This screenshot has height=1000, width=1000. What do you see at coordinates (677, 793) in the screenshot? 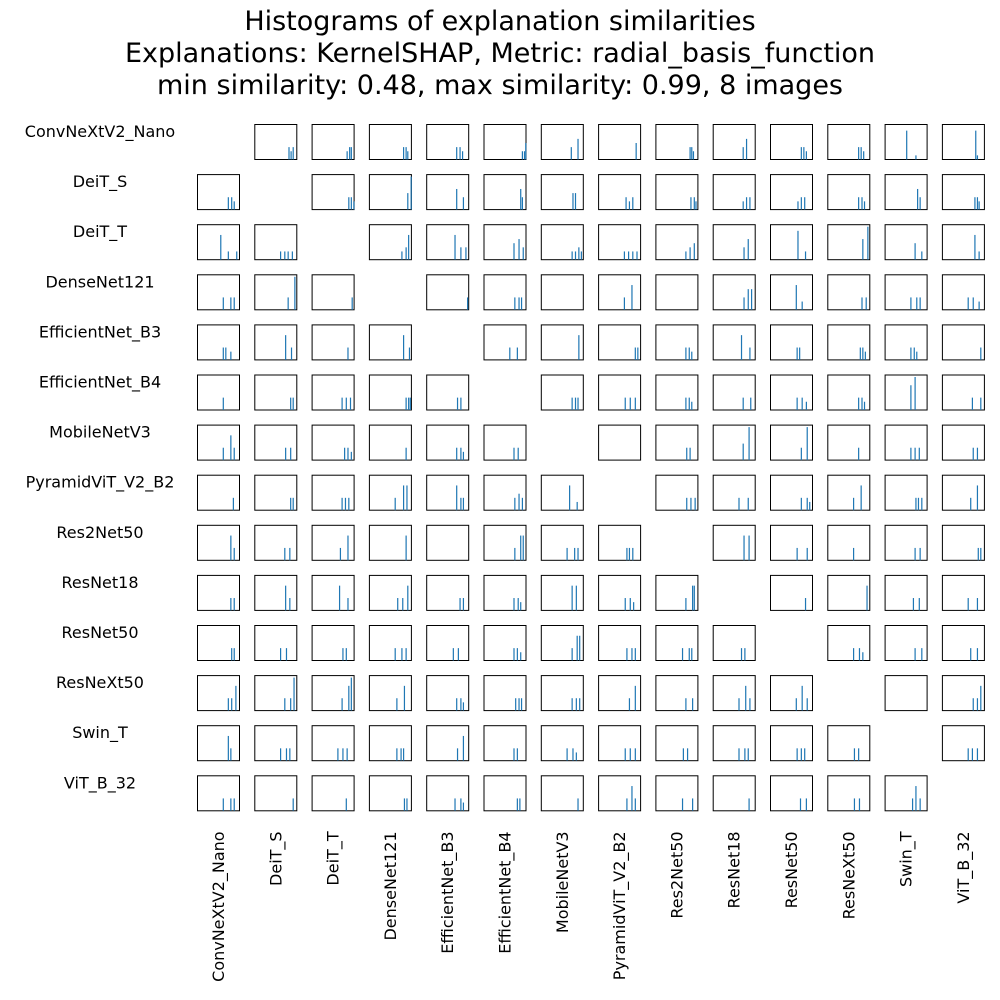
I see `histogram-ViT_B_32-vs-Res2Net50` at bounding box center [677, 793].